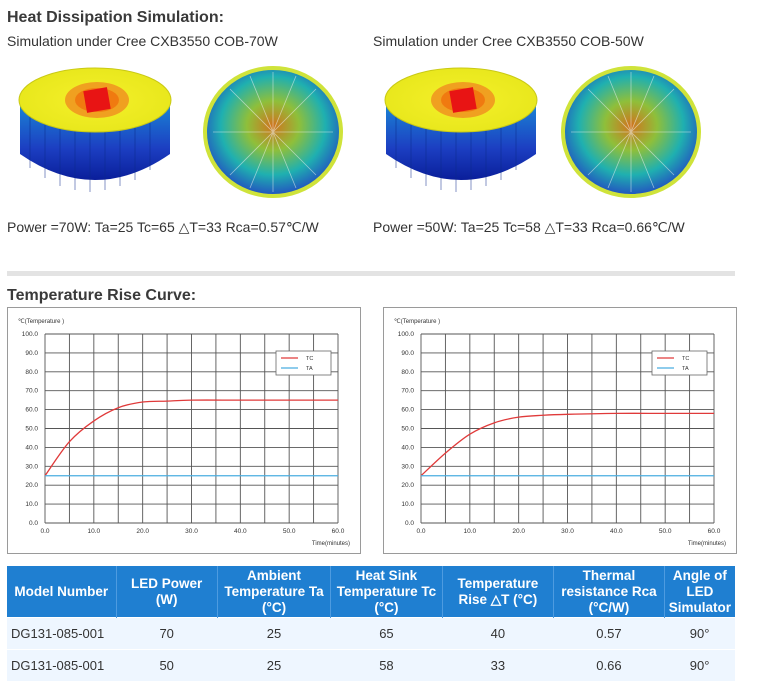 The width and height of the screenshot is (757, 699). I want to click on cell-rise: 33, so click(498, 665).